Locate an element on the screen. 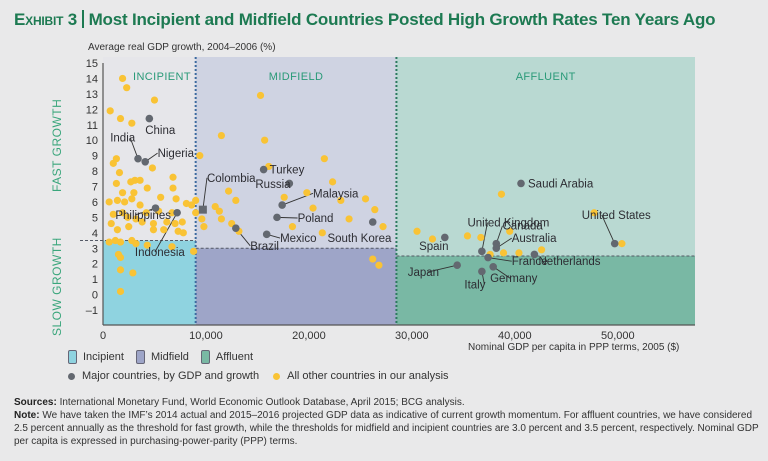 This screenshot has width=768, height=461. incipient-swatch-icon is located at coordinates (72, 357).